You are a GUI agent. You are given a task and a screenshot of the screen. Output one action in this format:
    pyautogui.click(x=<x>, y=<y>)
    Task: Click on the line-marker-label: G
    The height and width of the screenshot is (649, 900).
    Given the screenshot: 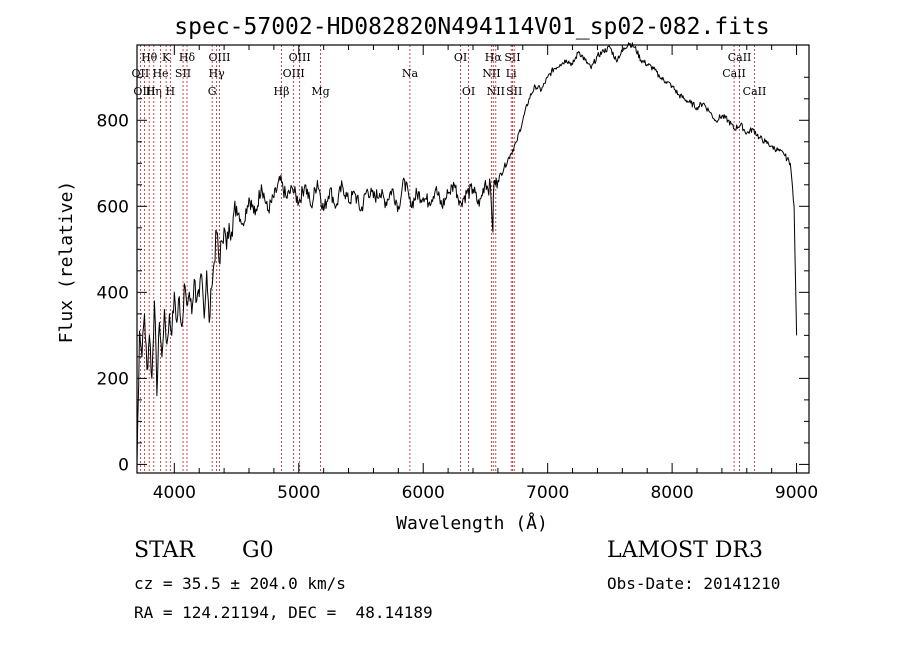 What is the action you would take?
    pyautogui.click(x=212, y=91)
    